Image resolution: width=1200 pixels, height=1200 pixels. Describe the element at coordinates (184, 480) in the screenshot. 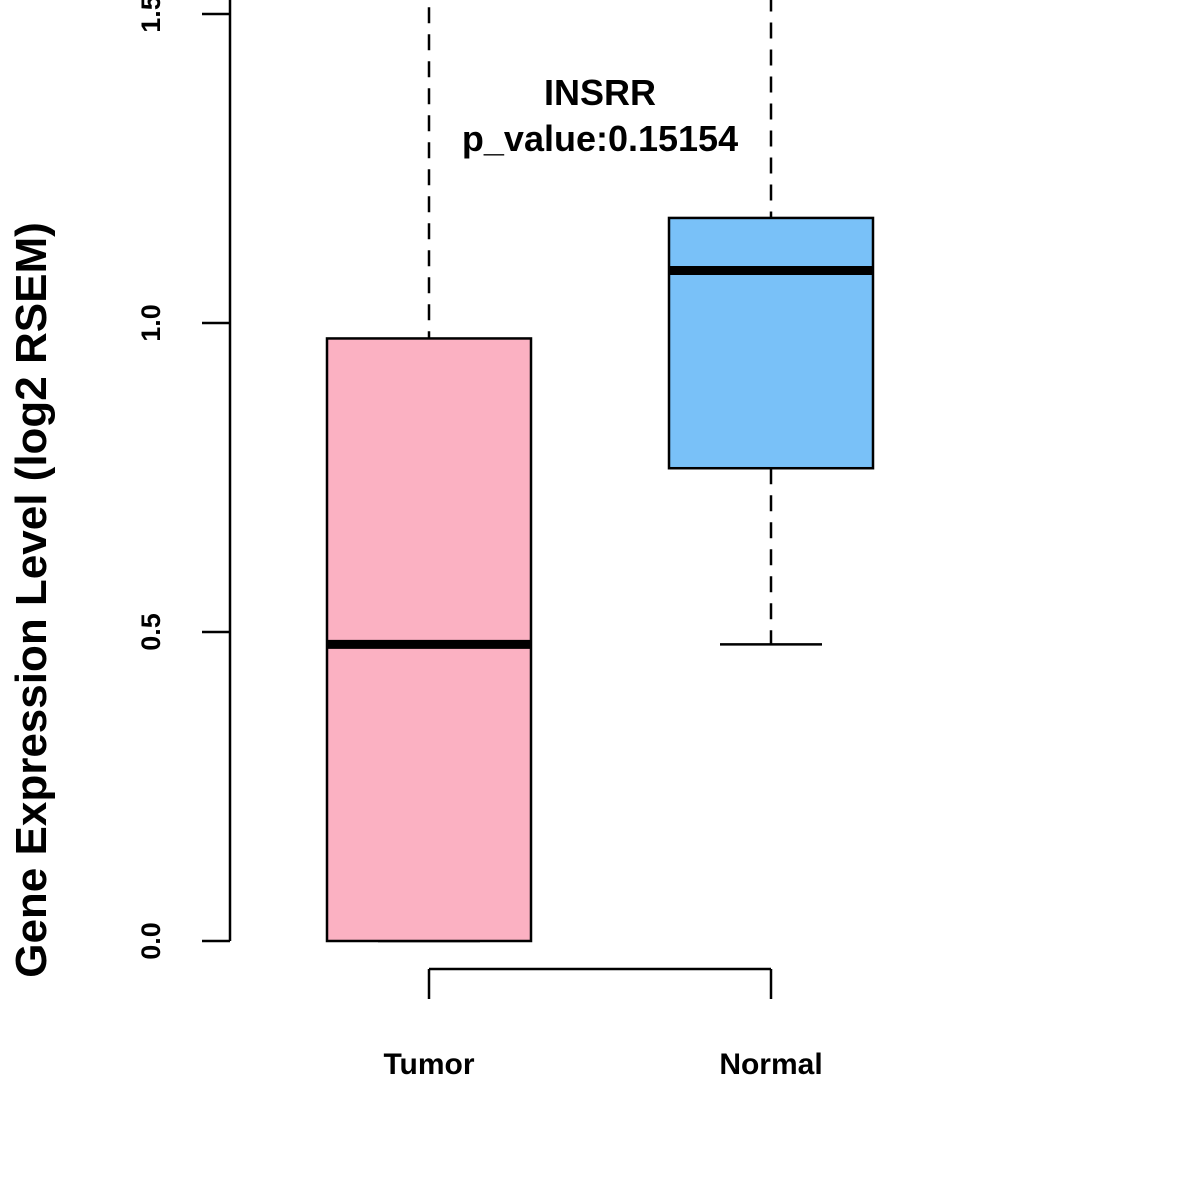

I see `y-axis: 0.00.51.01.52.0` at that location.